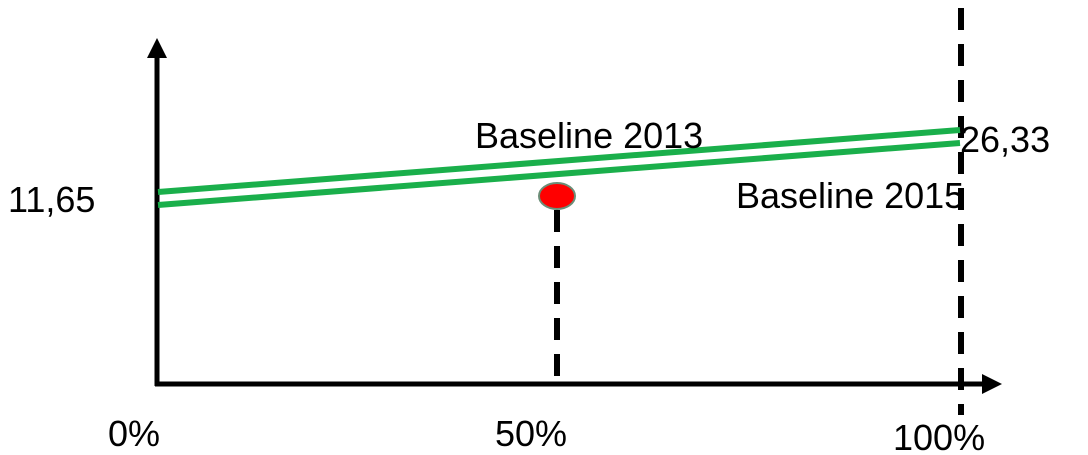 The height and width of the screenshot is (455, 1088). What do you see at coordinates (559, 161) in the screenshot?
I see `baseline-2013-line` at bounding box center [559, 161].